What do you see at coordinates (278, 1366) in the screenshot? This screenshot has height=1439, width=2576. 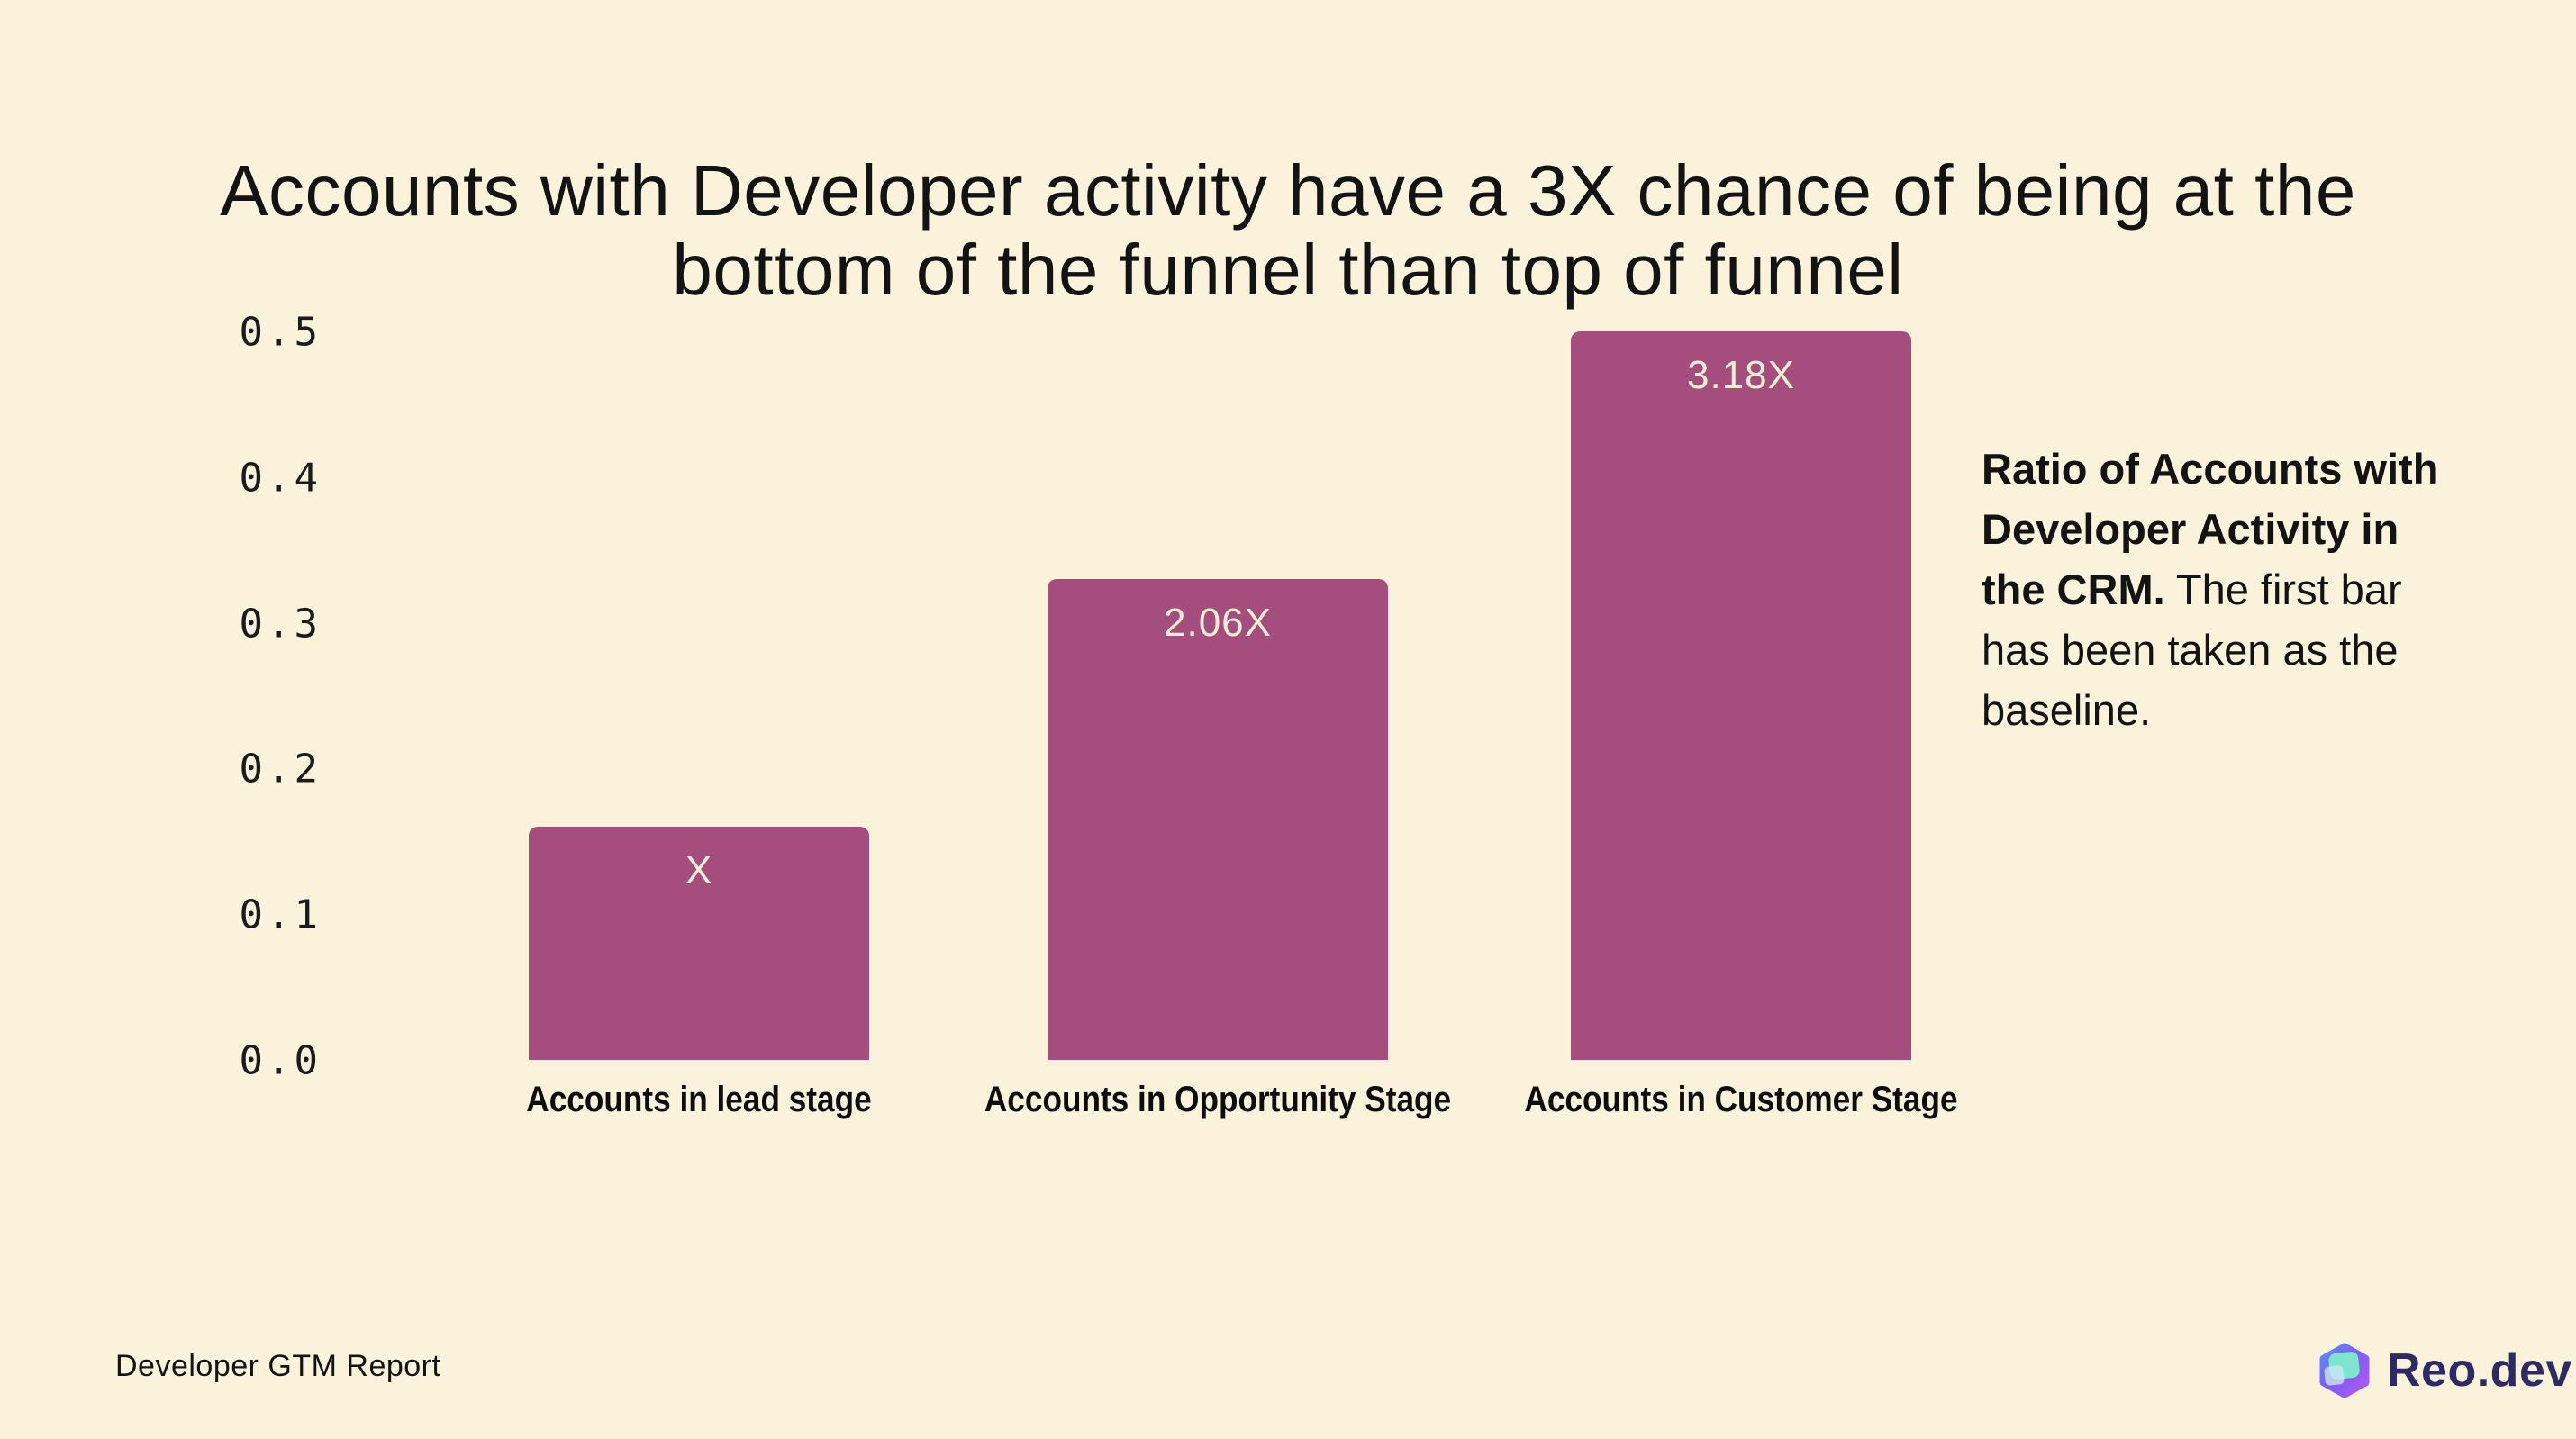 I see `footer-label: Developer GTM Report` at bounding box center [278, 1366].